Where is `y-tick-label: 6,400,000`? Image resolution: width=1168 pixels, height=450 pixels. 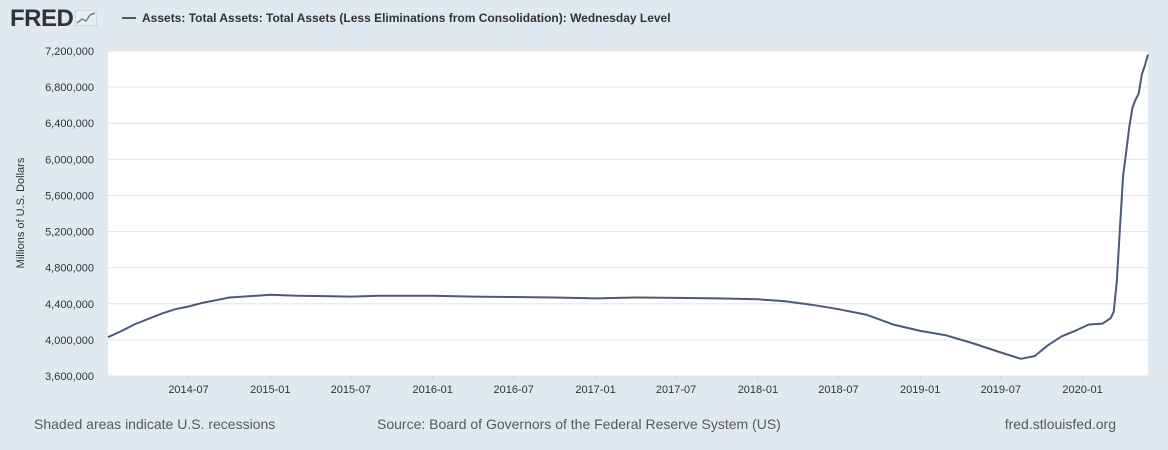 y-tick-label: 6,400,000 is located at coordinates (69, 124).